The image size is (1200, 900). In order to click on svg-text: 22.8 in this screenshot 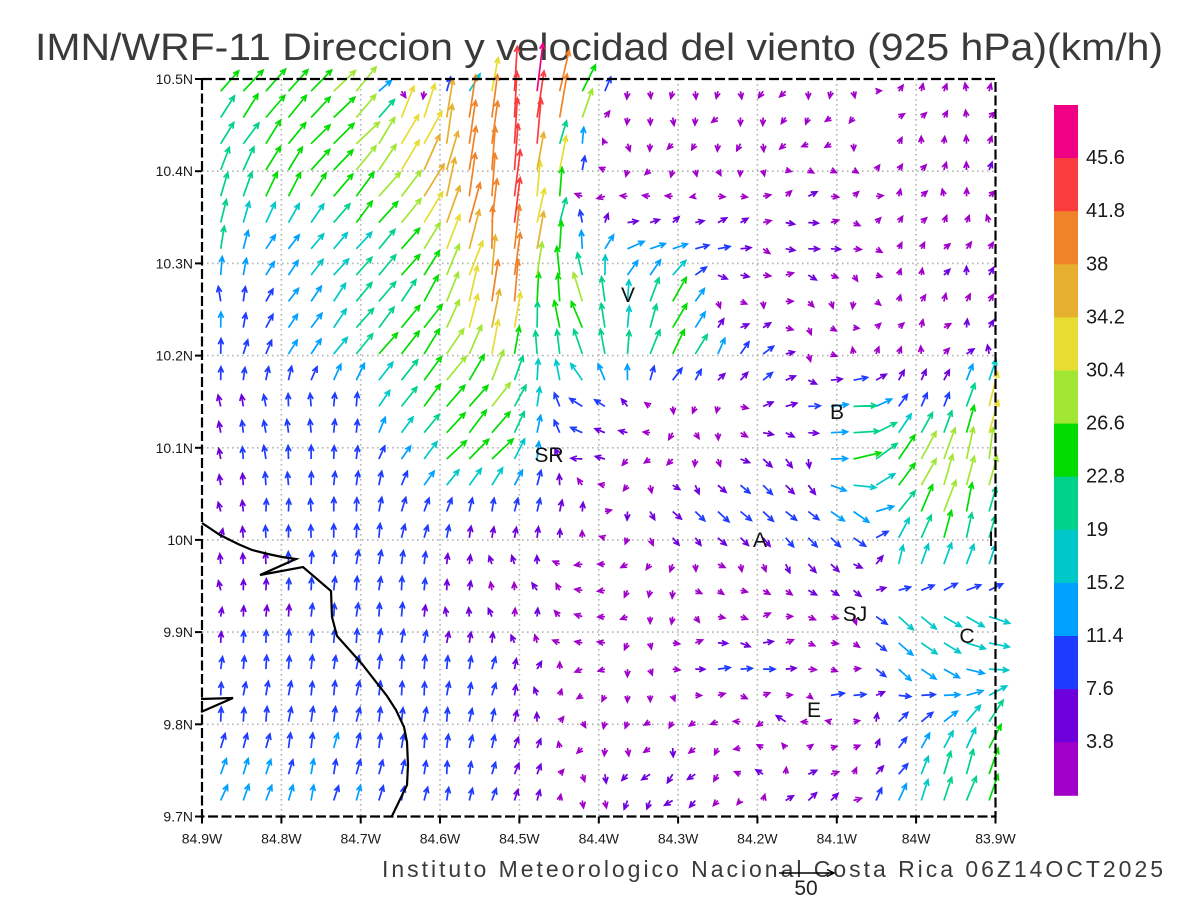, I will do `click(1105, 477)`.